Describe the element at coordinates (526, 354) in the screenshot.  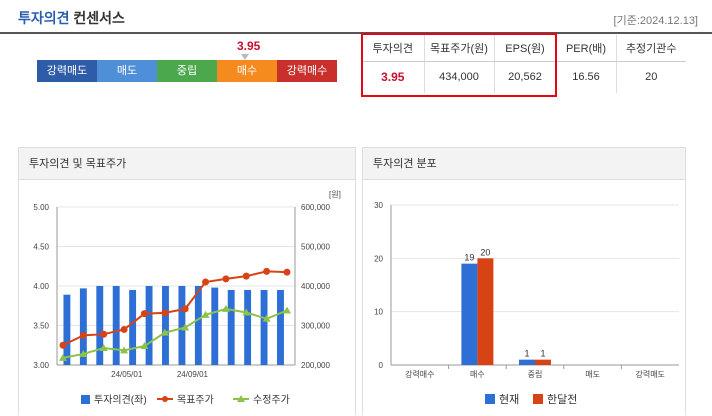
I see `bar-value-label: 1` at that location.